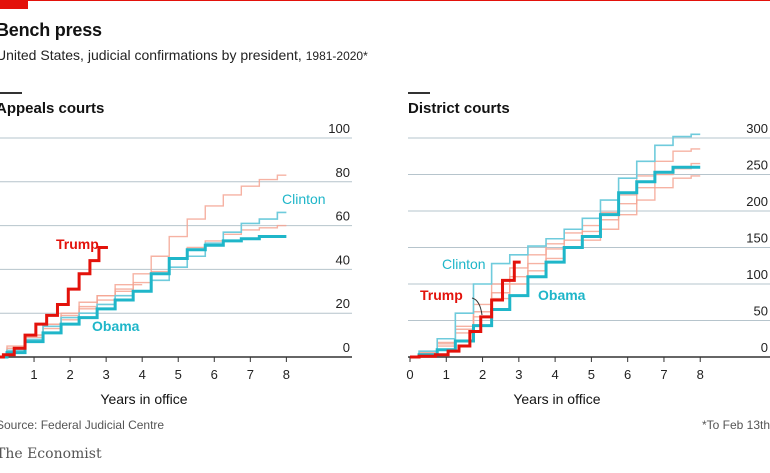 The image size is (770, 473). Describe the element at coordinates (343, 172) in the screenshot. I see `y-tick-label: 80` at that location.